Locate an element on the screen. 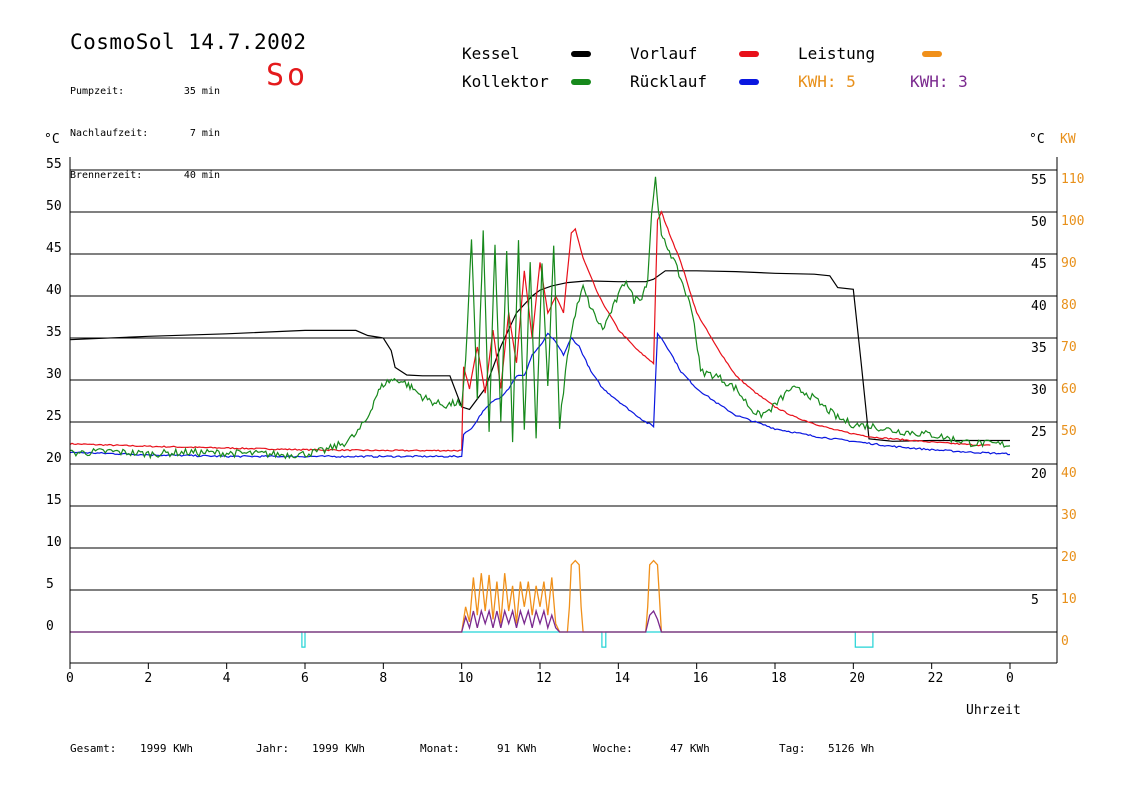  y-tick-label-left: 40 is located at coordinates (54, 290).